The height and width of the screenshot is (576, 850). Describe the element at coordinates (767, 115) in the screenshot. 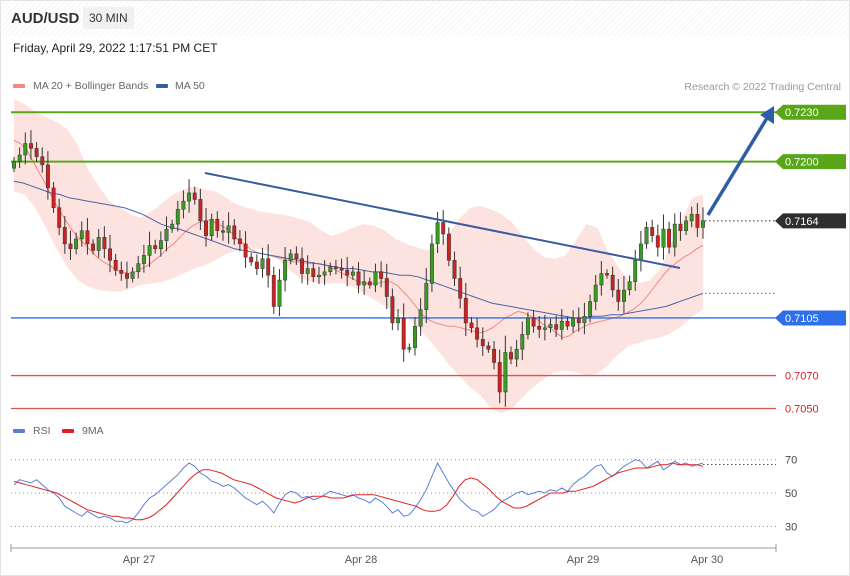

I see `forecast-arrowhead` at that location.